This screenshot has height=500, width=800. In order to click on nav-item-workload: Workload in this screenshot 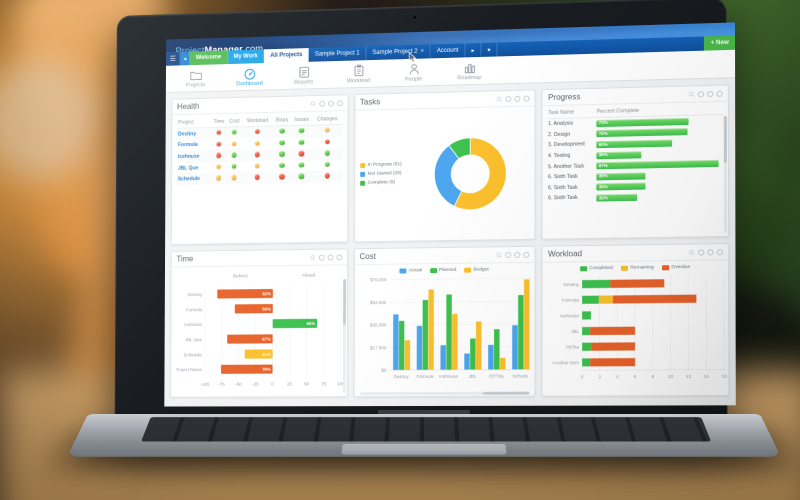, I will do `click(358, 73)`.